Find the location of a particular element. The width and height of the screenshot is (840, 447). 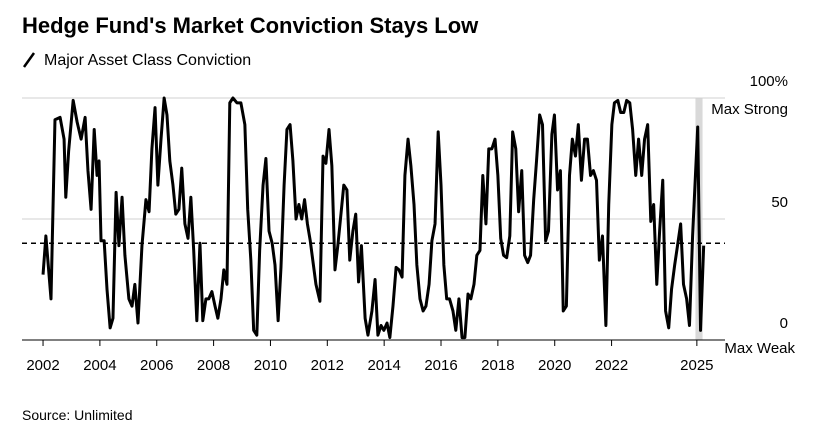

y-tick-label: 100% is located at coordinates (769, 81).